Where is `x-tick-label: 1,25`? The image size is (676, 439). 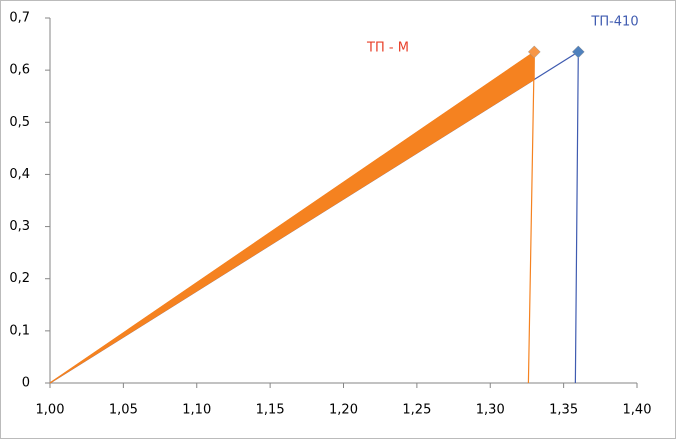
x-tick-label: 1,25 is located at coordinates (416, 410).